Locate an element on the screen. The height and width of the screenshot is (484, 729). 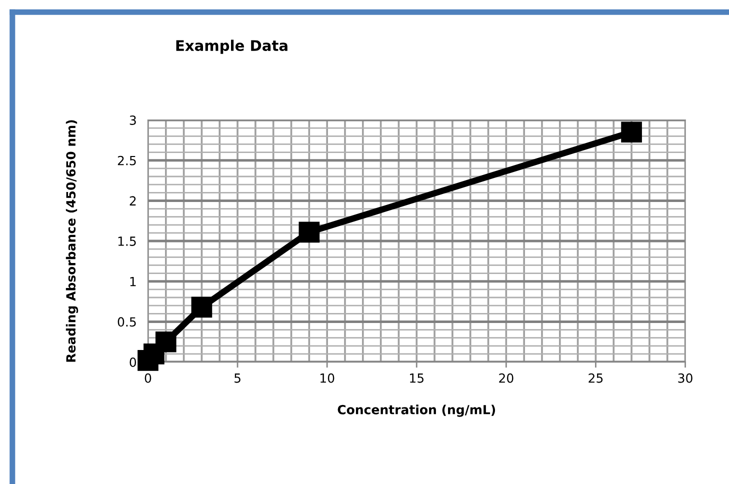
y-tick-label: 2 is located at coordinates (133, 201).